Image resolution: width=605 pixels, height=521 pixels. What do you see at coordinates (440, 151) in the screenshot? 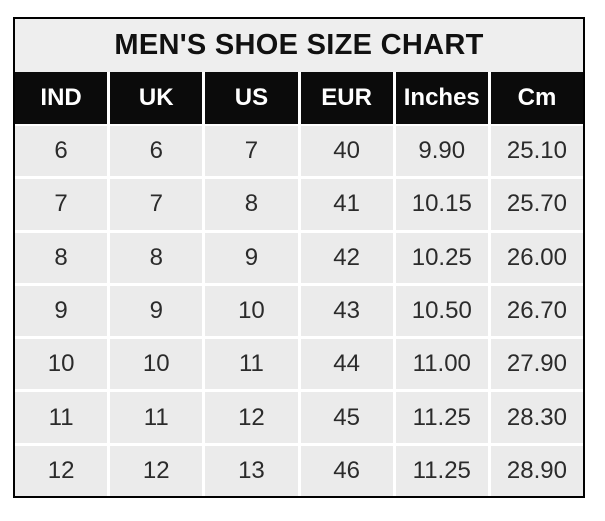
I see `table-cell: 9.90` at bounding box center [440, 151].